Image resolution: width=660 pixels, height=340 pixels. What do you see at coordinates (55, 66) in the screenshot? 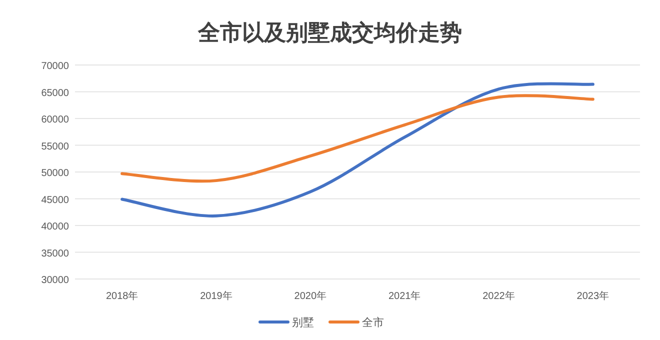
I see `y-tick-label: 70000` at bounding box center [55, 66].